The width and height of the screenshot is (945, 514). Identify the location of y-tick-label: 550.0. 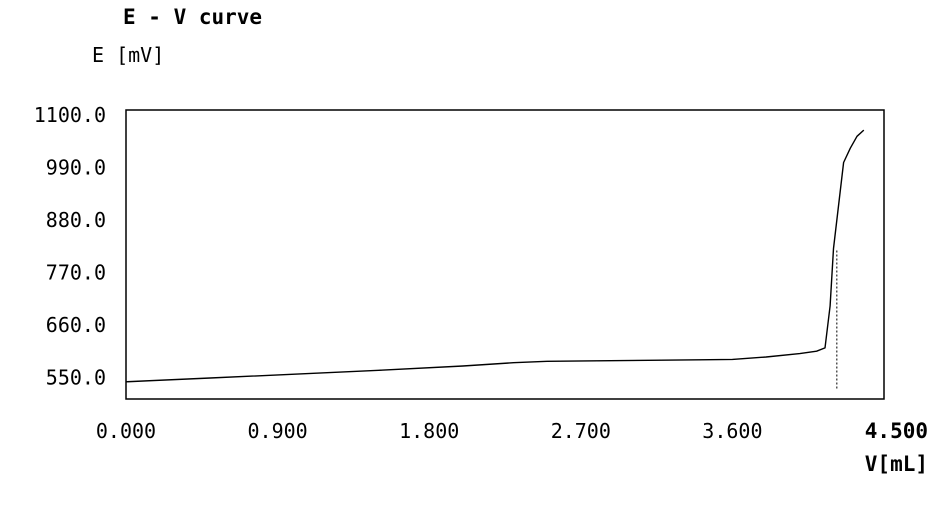
(76, 378).